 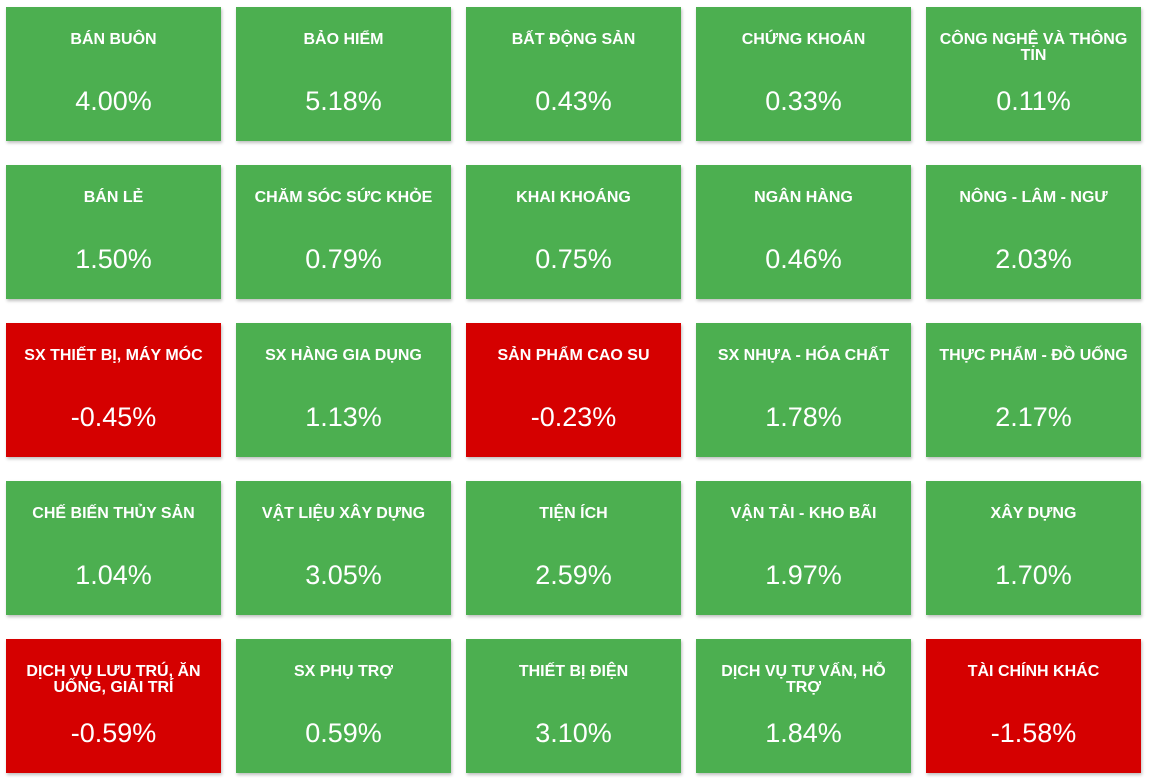 I want to click on sector-tile: BÁN BUÔN 4.00%, so click(x=113, y=74).